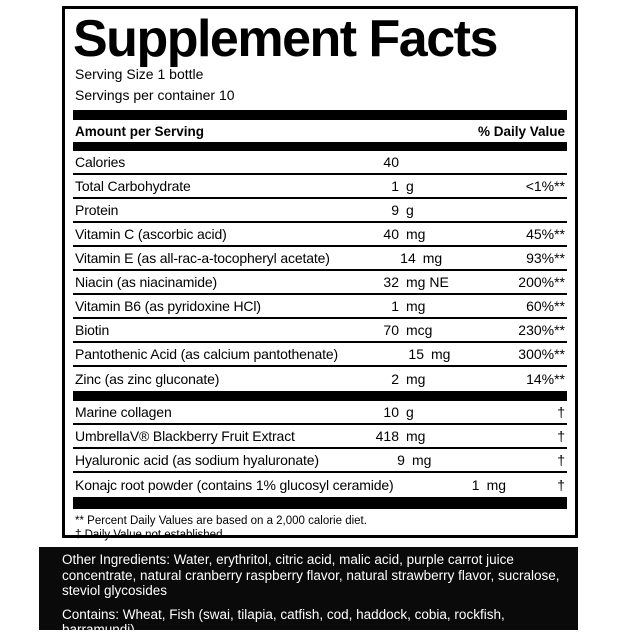 The height and width of the screenshot is (640, 640). What do you see at coordinates (545, 306) in the screenshot?
I see `nutrient-daily-value: 60%**` at bounding box center [545, 306].